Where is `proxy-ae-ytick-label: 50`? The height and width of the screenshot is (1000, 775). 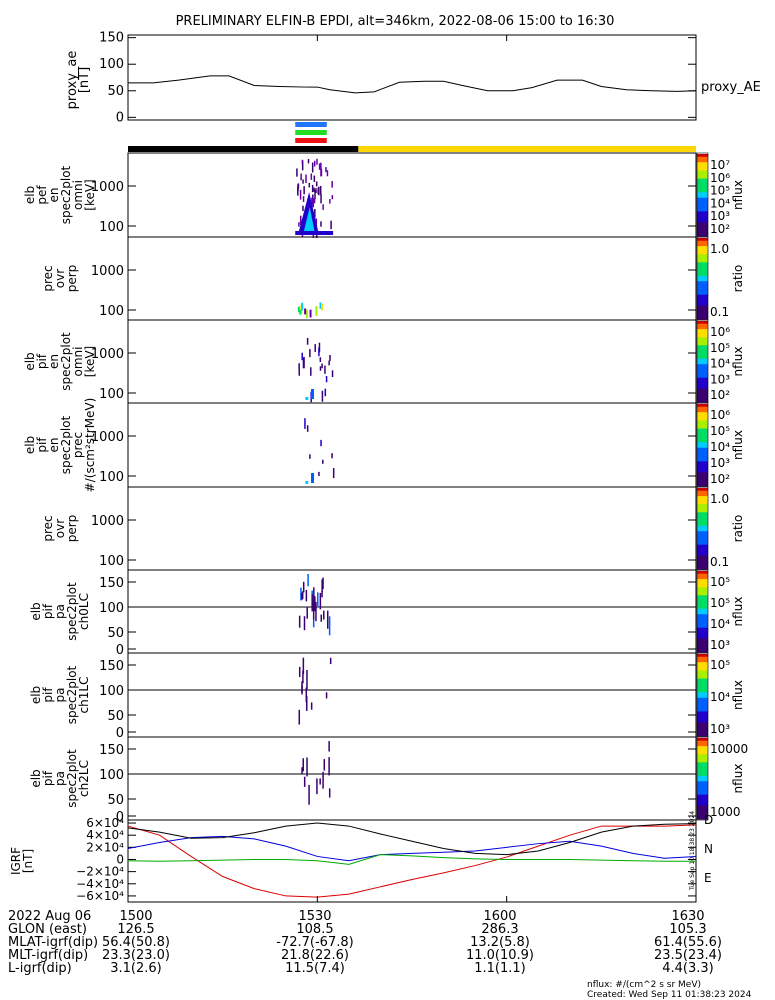 proxy-ae-ytick-label: 50 is located at coordinates (115, 91).